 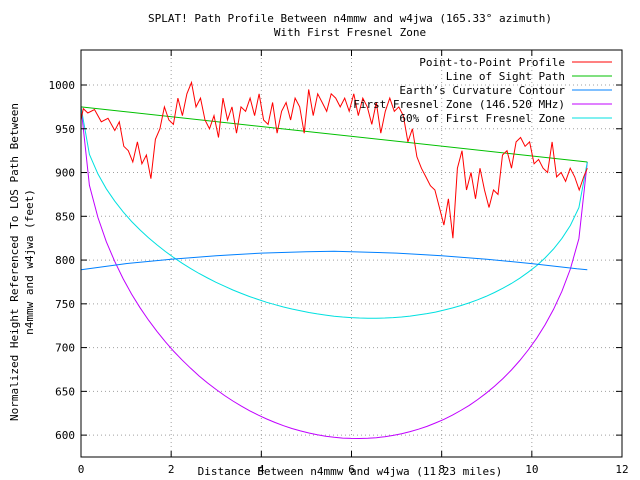 What do you see at coordinates (459, 104) in the screenshot?
I see `legend-label: First Fresnel Zone (146.520 MHz)` at bounding box center [459, 104].